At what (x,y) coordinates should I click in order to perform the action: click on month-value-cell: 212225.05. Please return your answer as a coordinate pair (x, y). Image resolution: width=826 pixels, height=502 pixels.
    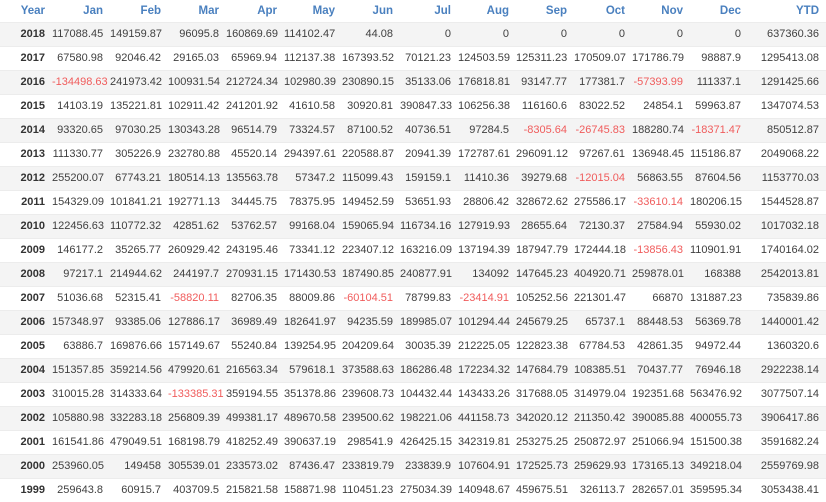
    Looking at the image, I should click on (484, 346).